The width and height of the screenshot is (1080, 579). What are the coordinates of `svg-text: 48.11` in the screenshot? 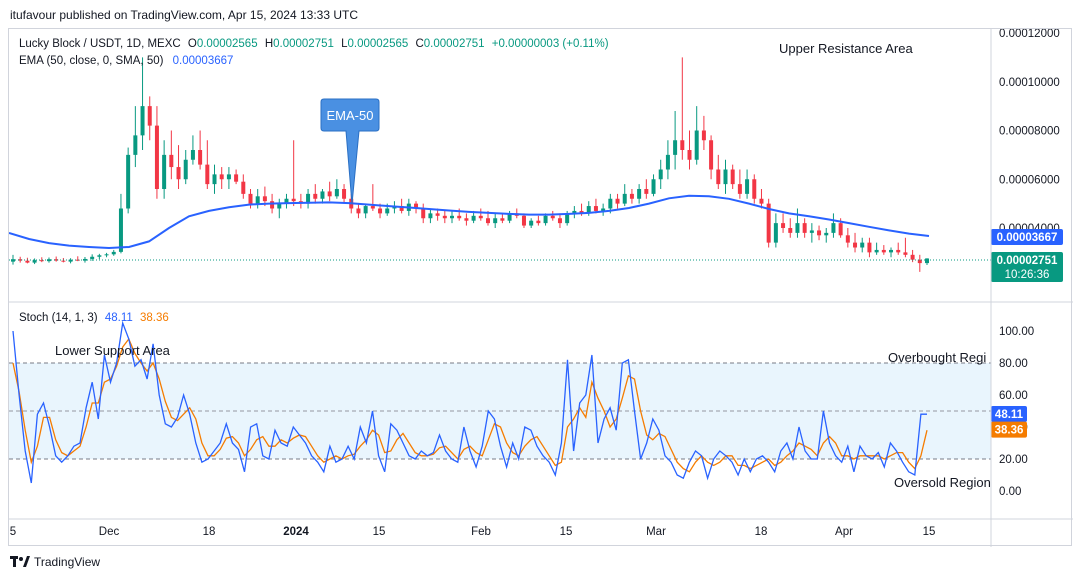 It's located at (1009, 415).